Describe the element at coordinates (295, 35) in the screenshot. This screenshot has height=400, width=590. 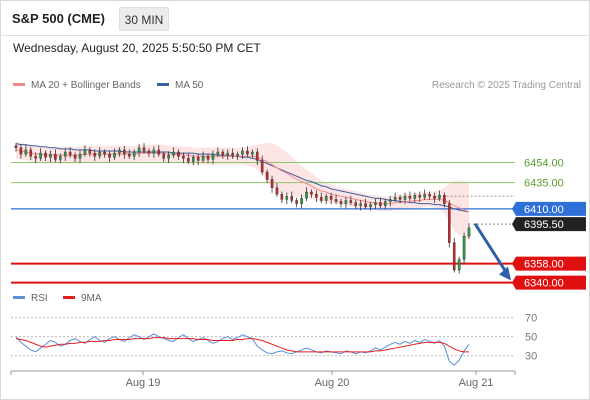
I see `header-divider` at that location.